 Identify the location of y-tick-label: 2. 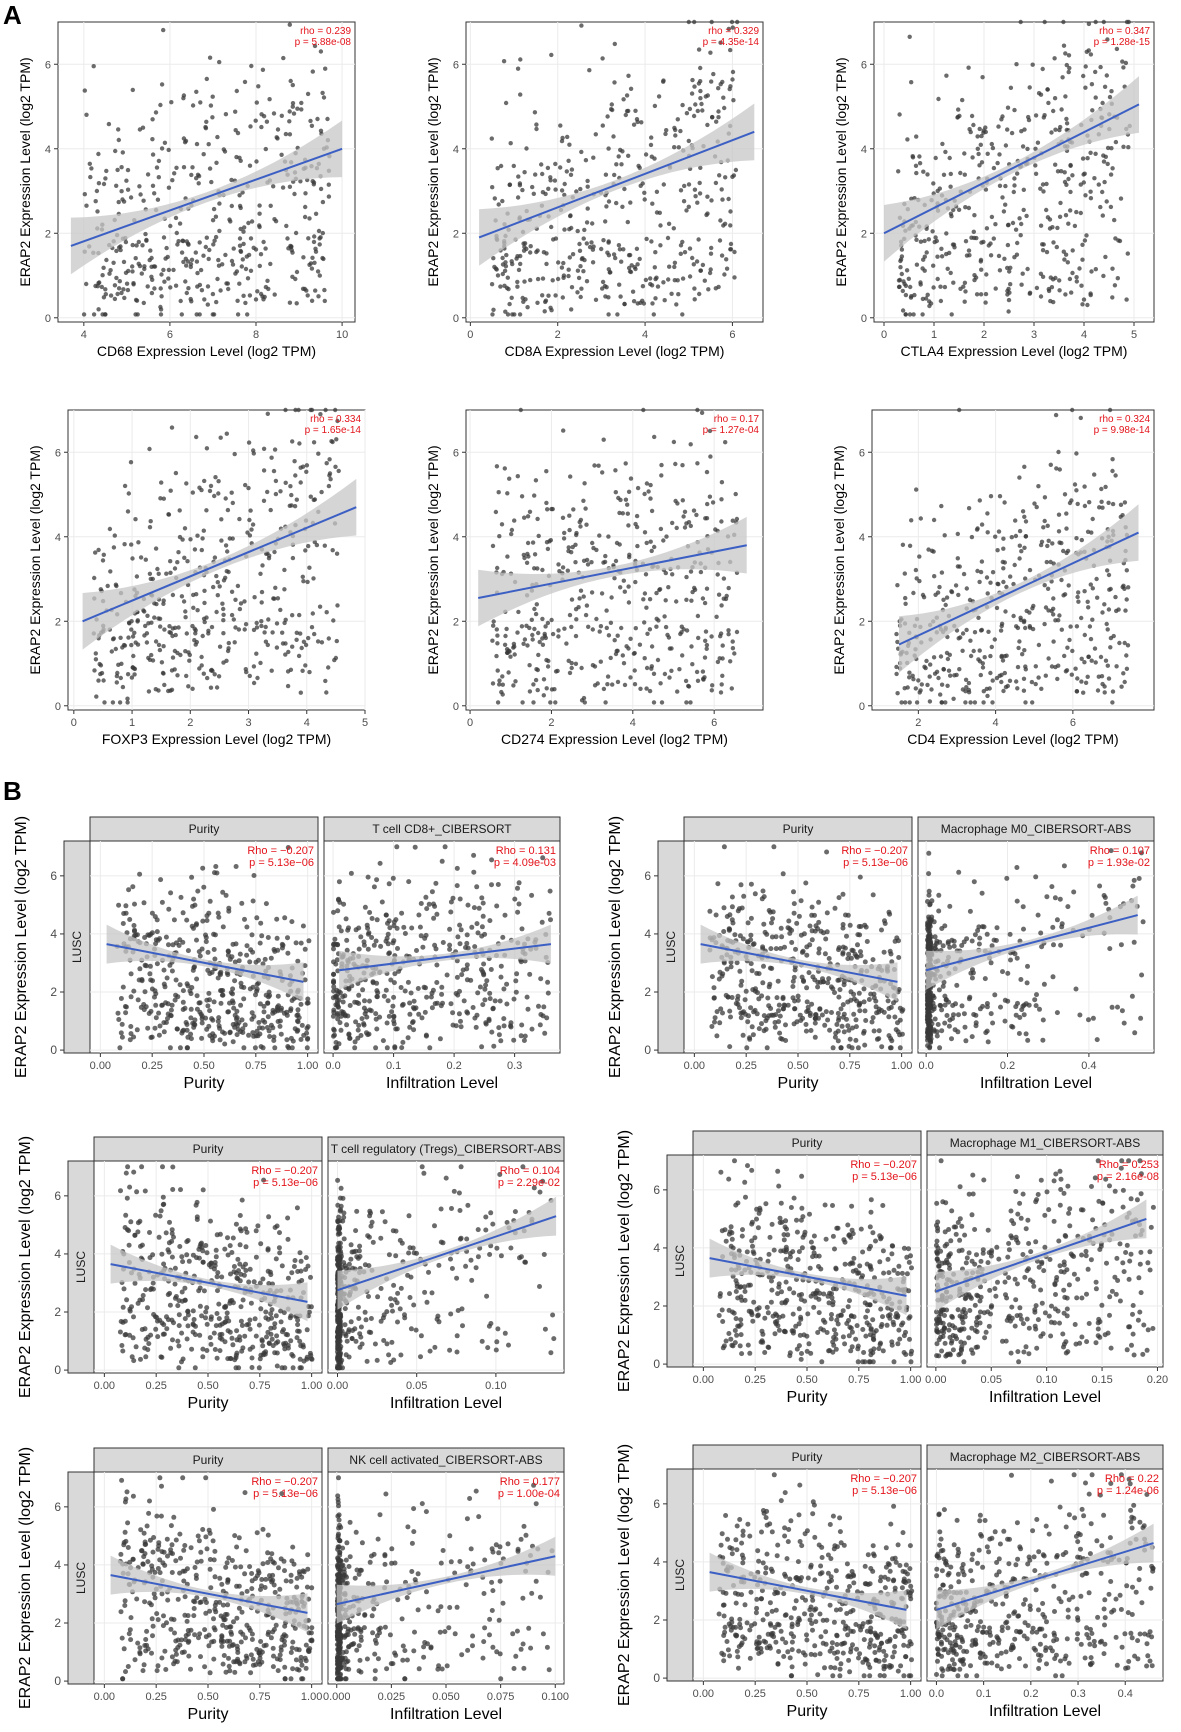
(456, 234).